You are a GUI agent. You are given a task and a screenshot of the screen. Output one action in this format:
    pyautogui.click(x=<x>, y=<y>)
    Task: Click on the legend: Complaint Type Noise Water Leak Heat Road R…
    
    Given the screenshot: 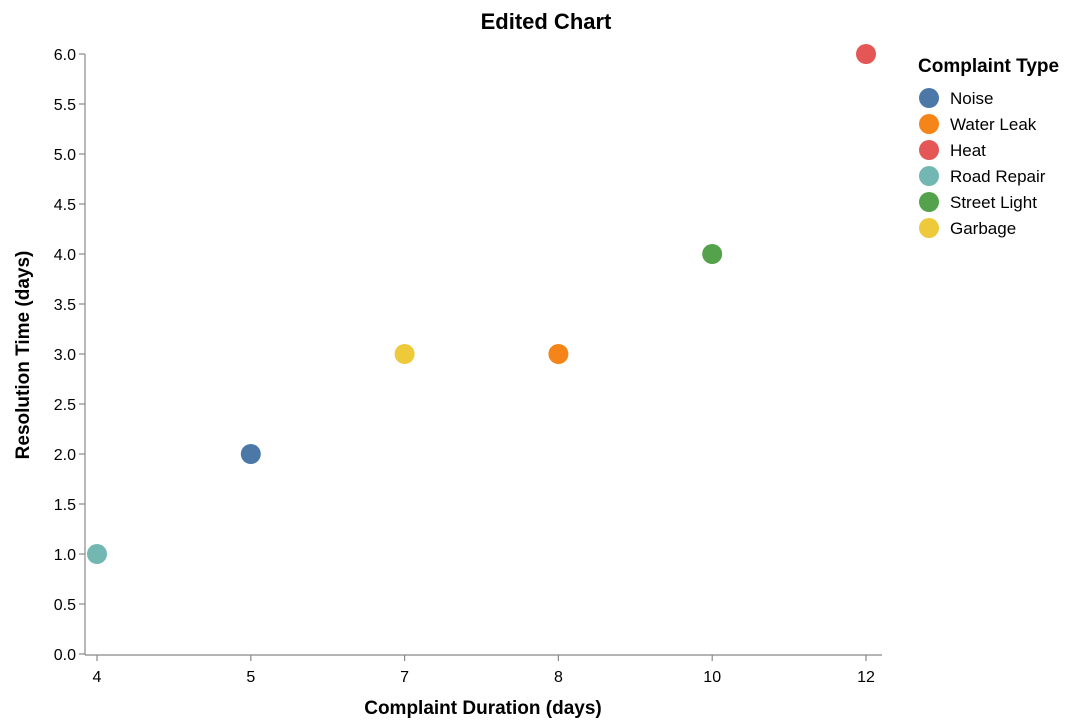 What is the action you would take?
    pyautogui.click(x=988, y=147)
    